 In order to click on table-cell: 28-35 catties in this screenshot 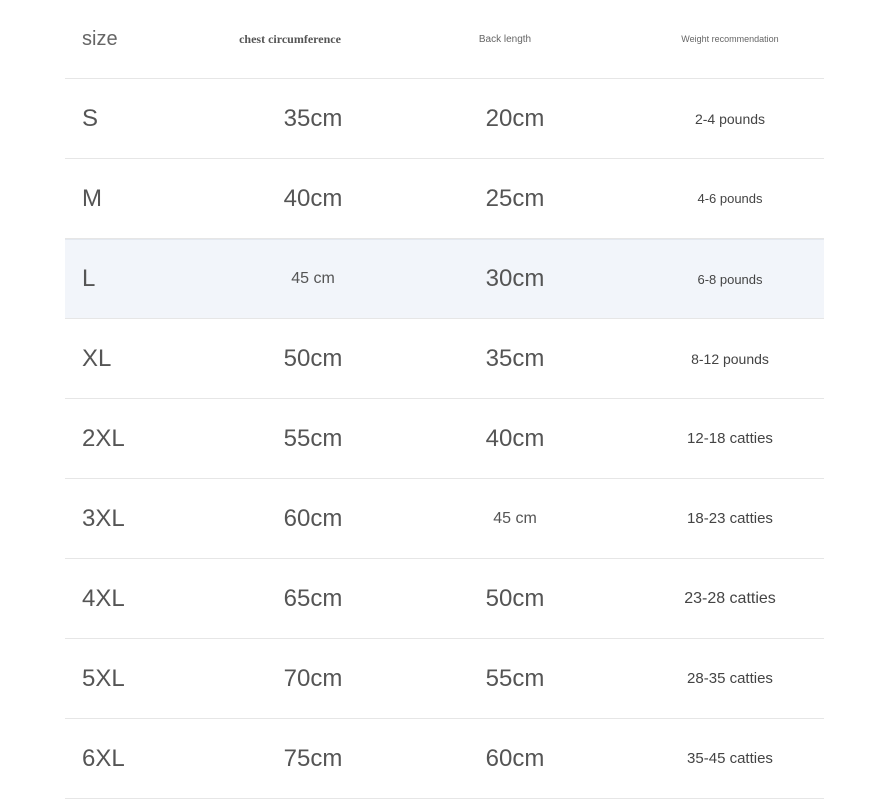, I will do `click(730, 678)`.